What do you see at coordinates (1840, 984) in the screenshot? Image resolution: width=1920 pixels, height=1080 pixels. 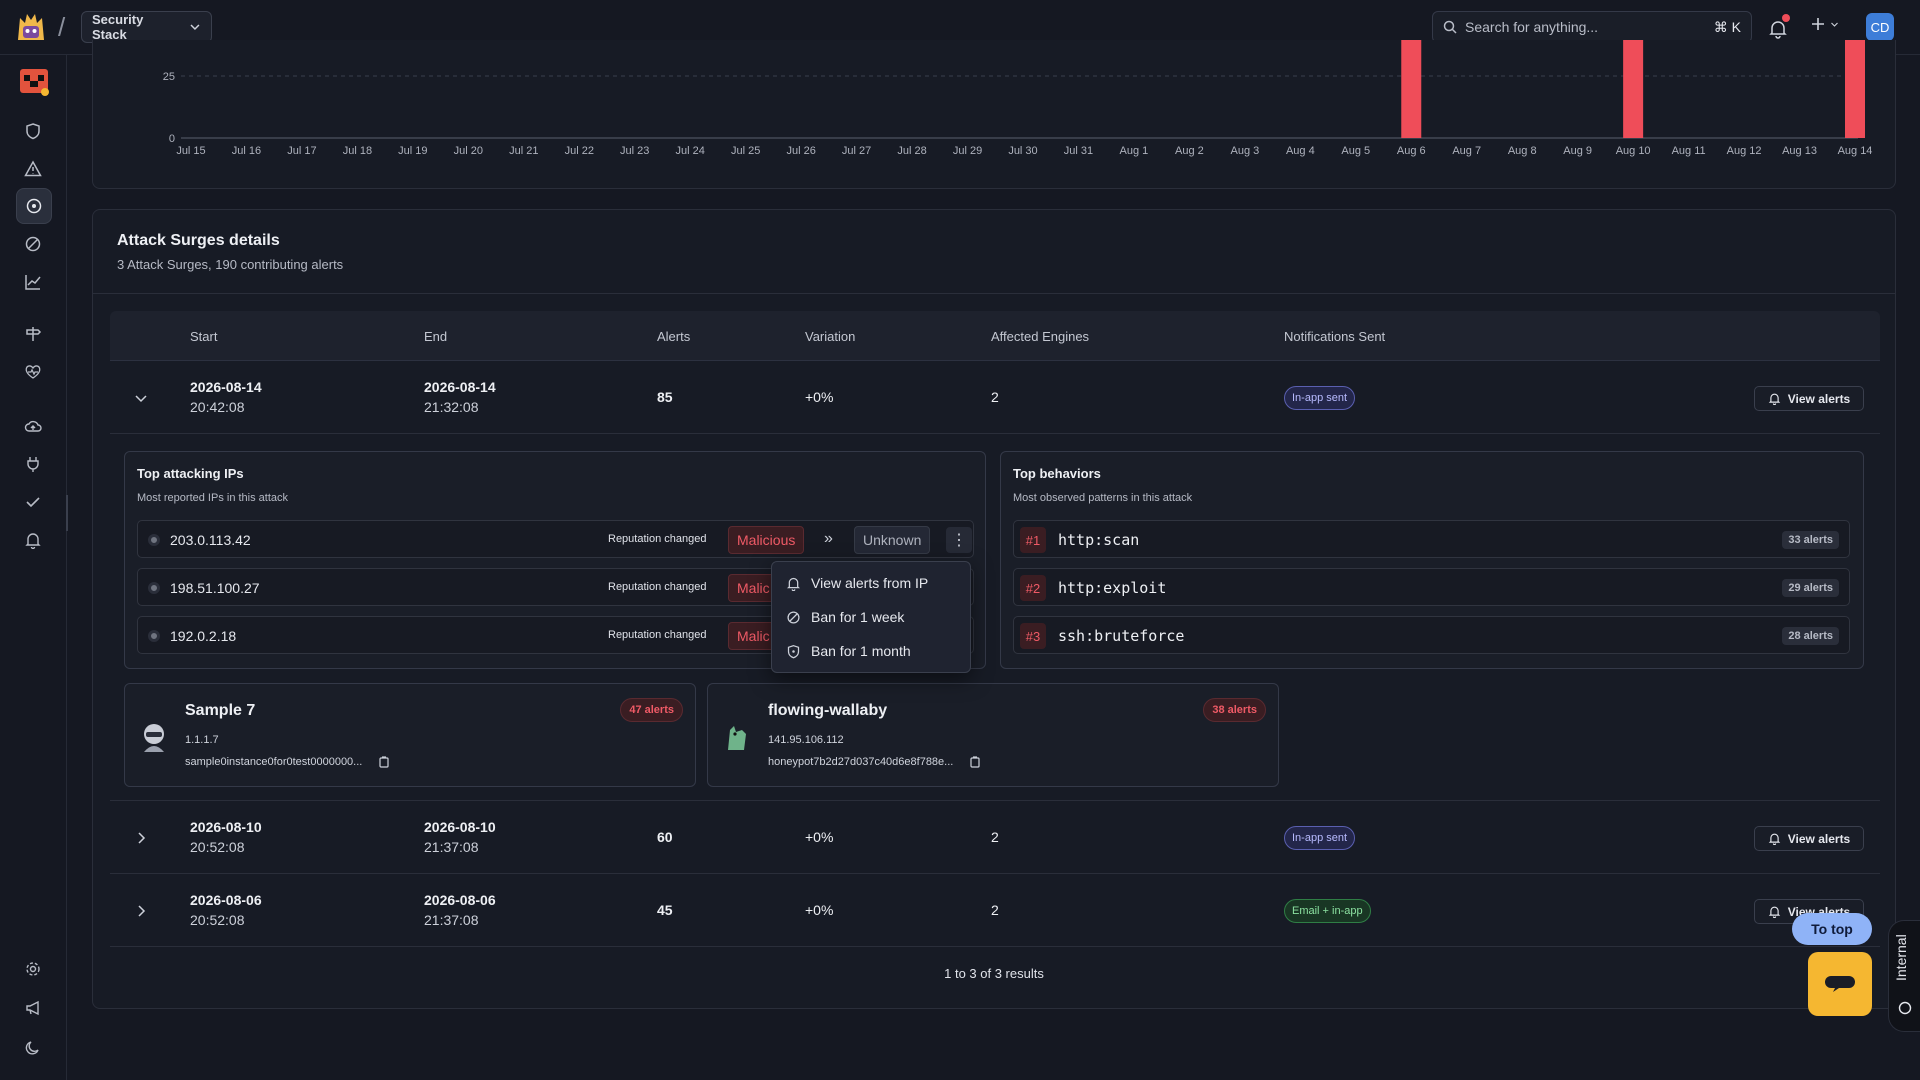 I see `chat-button` at bounding box center [1840, 984].